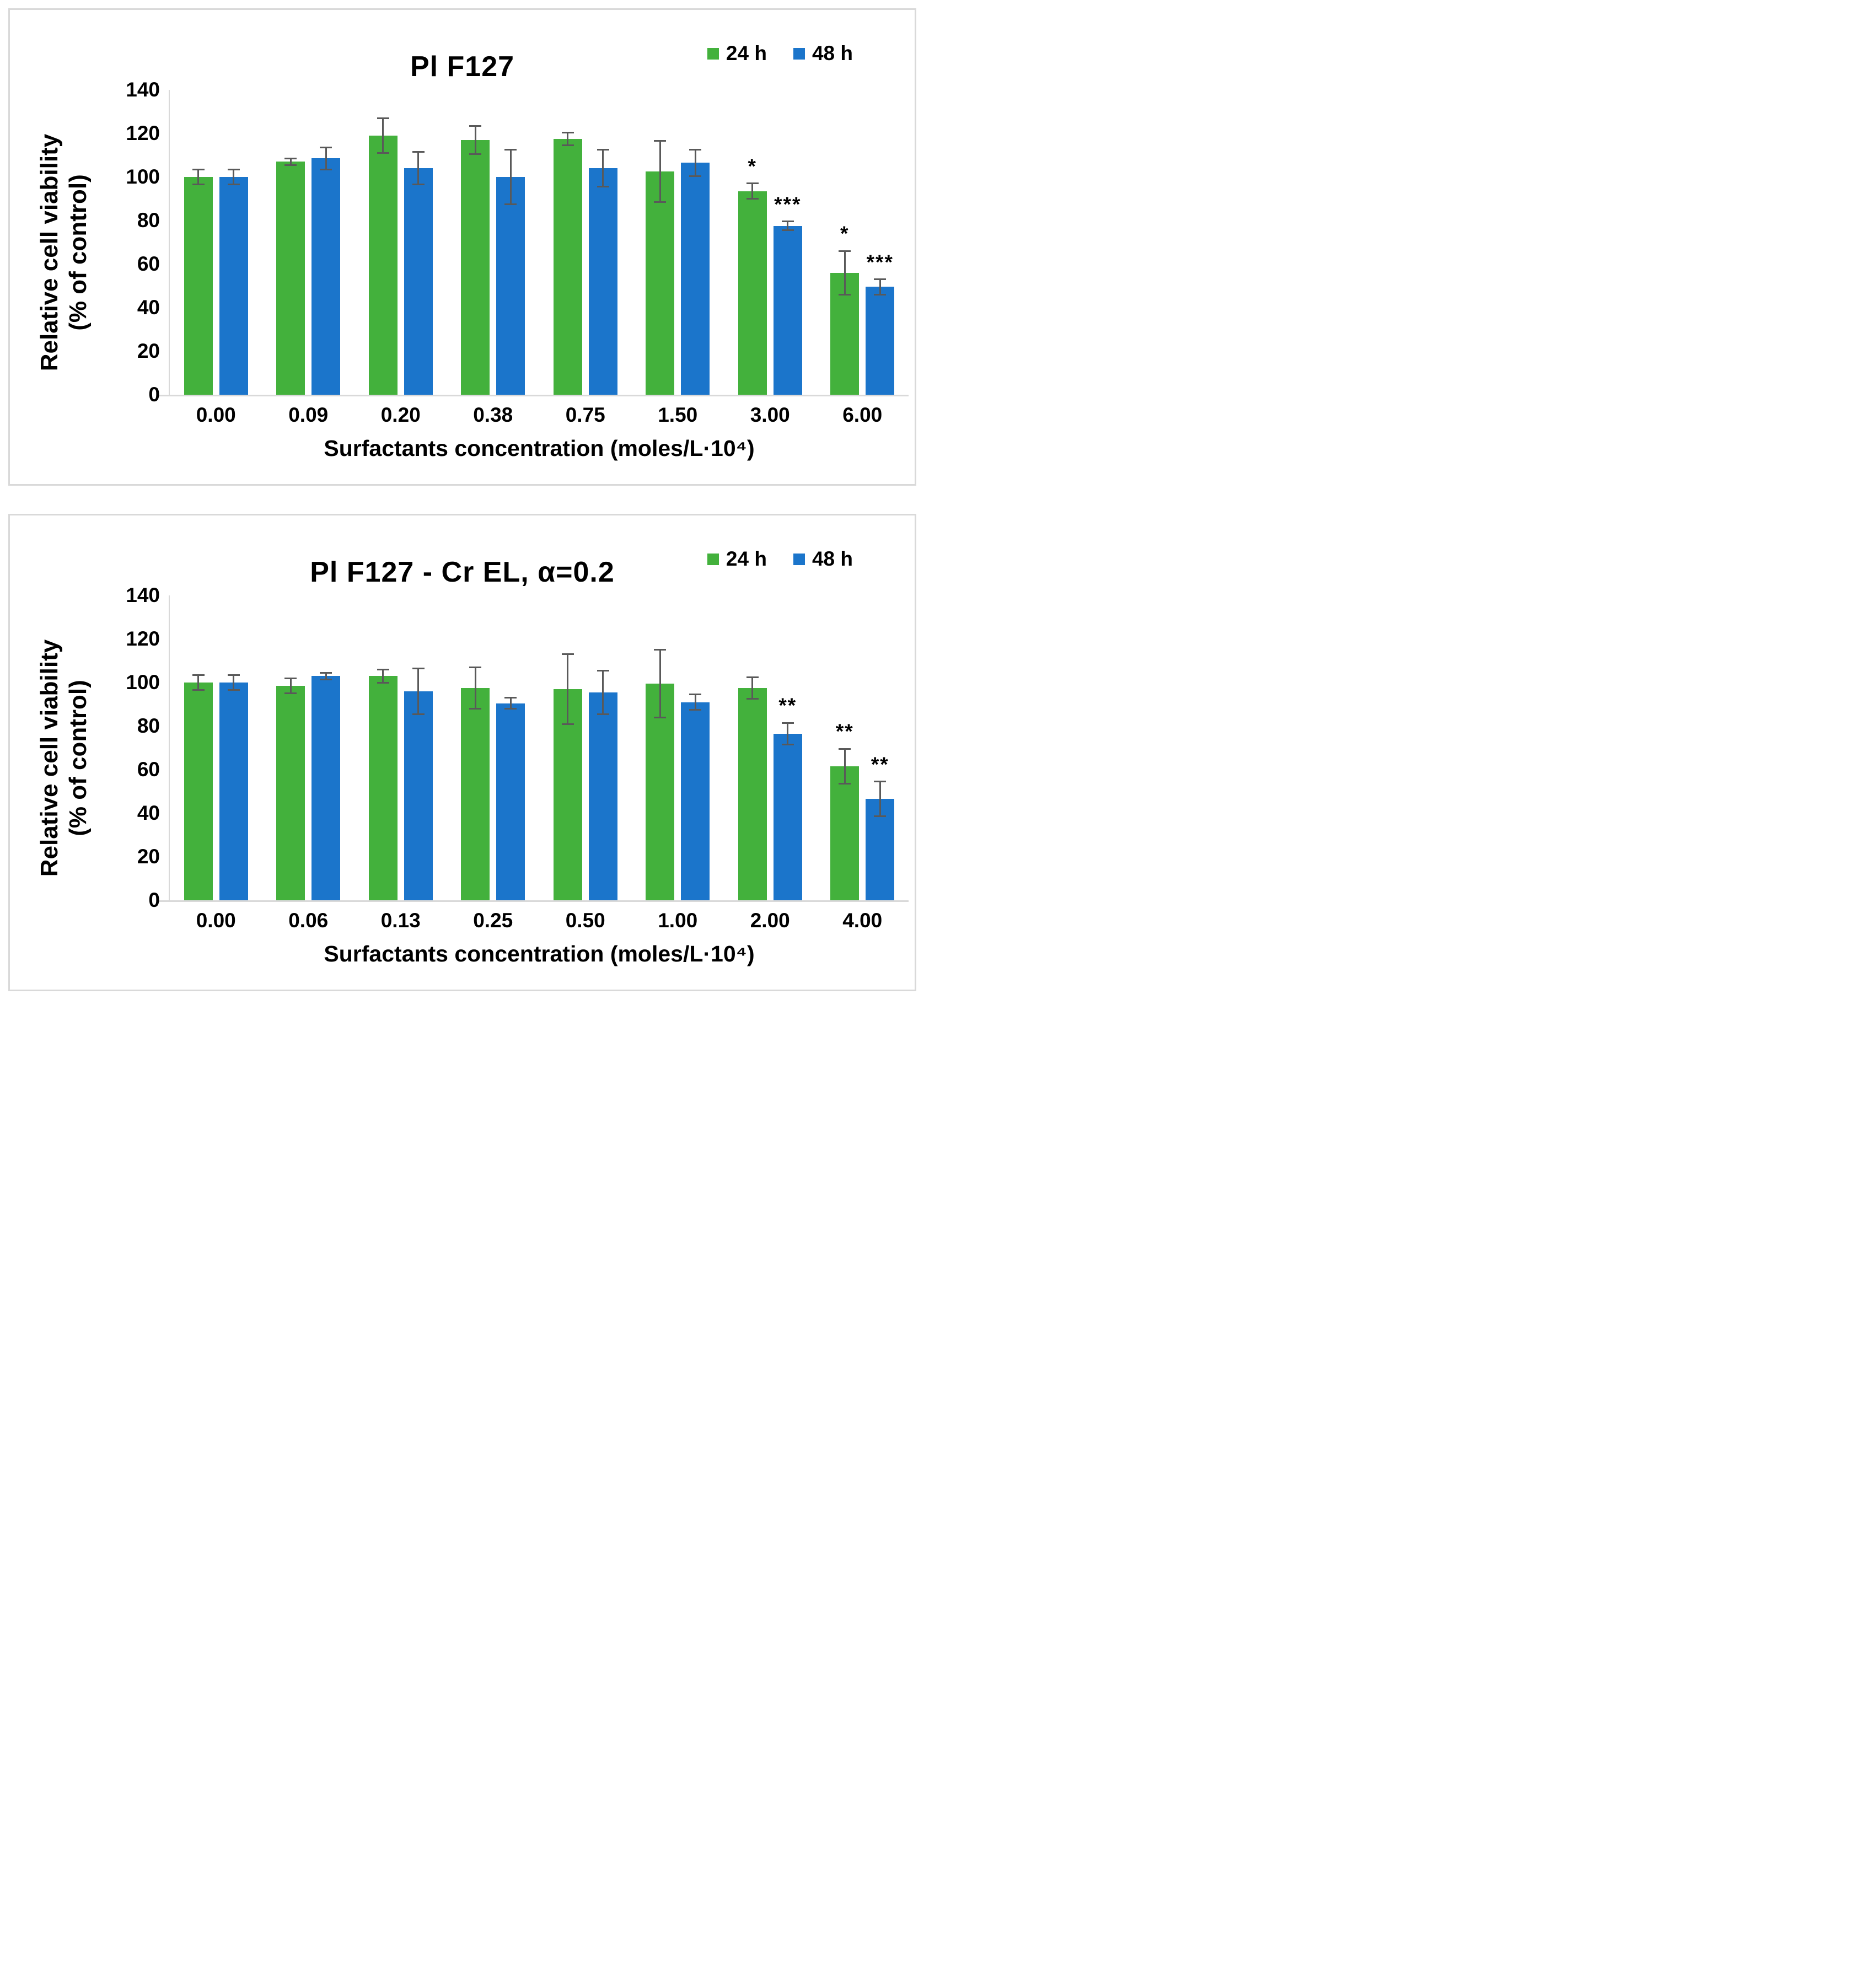 The width and height of the screenshot is (1853, 1988). What do you see at coordinates (64, 758) in the screenshot?
I see `y-axis-title: Relative cell viability (% of control)` at bounding box center [64, 758].